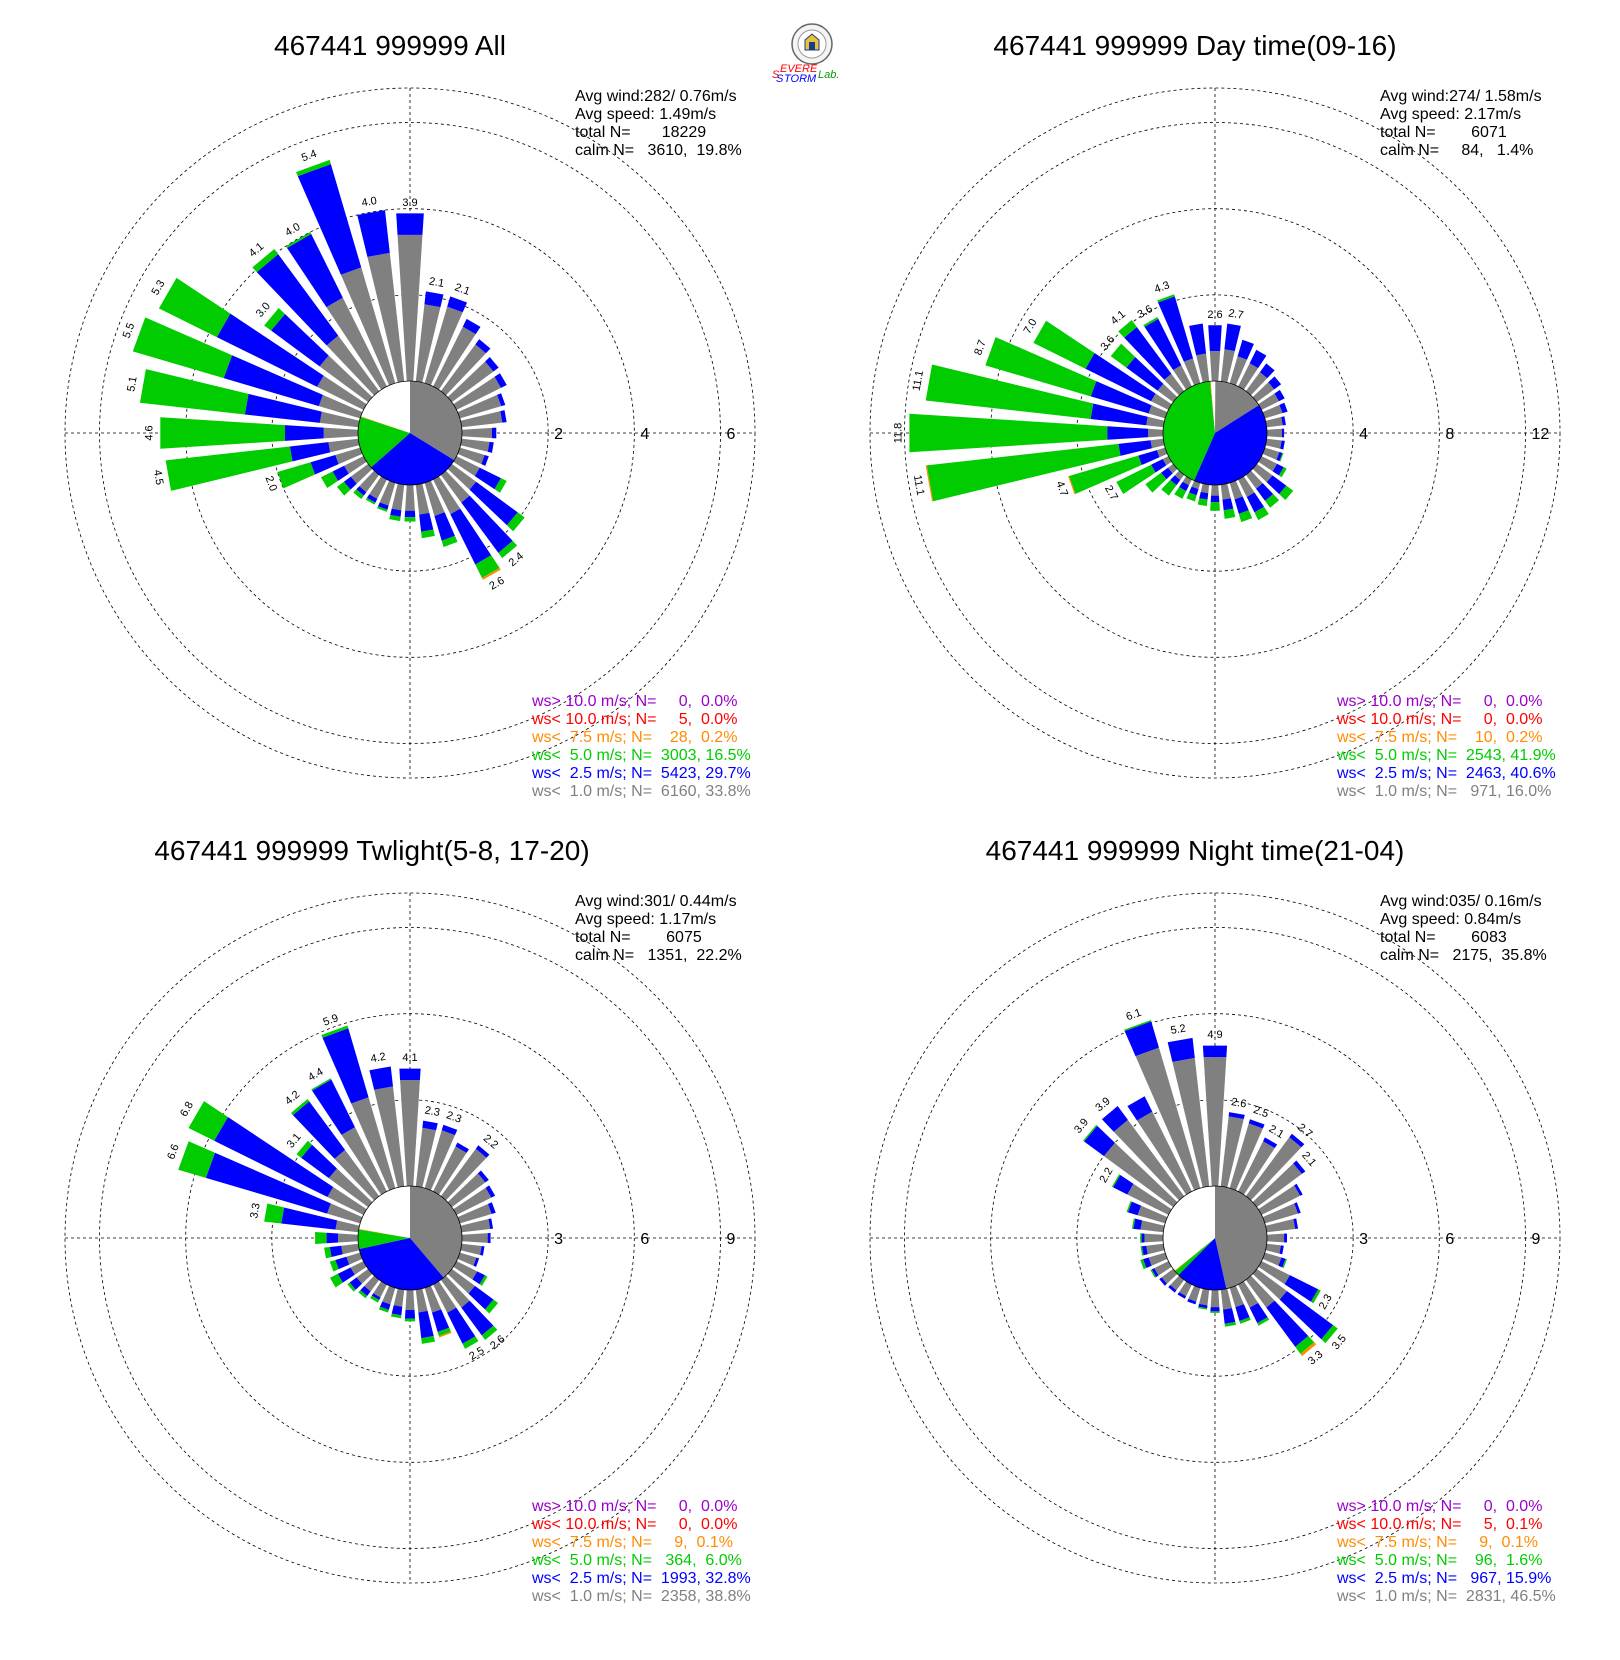 This screenshot has height=1660, width=1620. What do you see at coordinates (658, 955) in the screenshot?
I see `stats-calm: calm N= 1351, 22.2%` at bounding box center [658, 955].